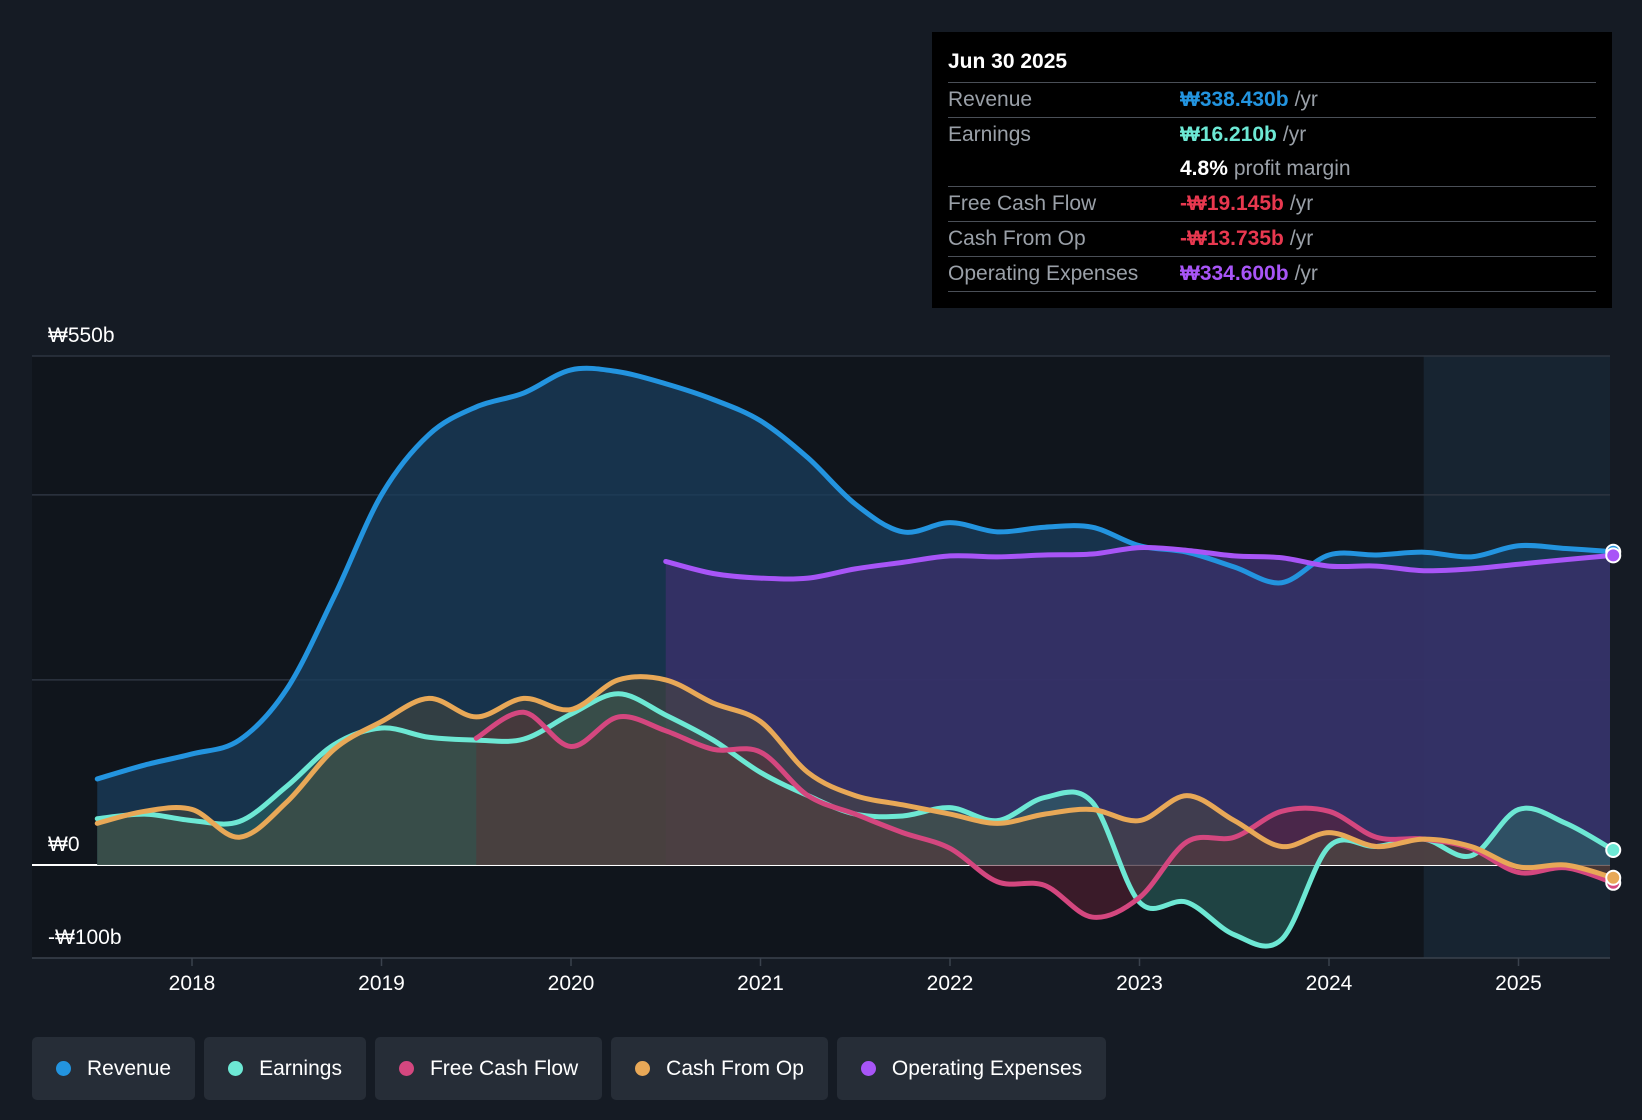  Describe the element at coordinates (571, 983) in the screenshot. I see `x-tick-label: 2020` at that location.